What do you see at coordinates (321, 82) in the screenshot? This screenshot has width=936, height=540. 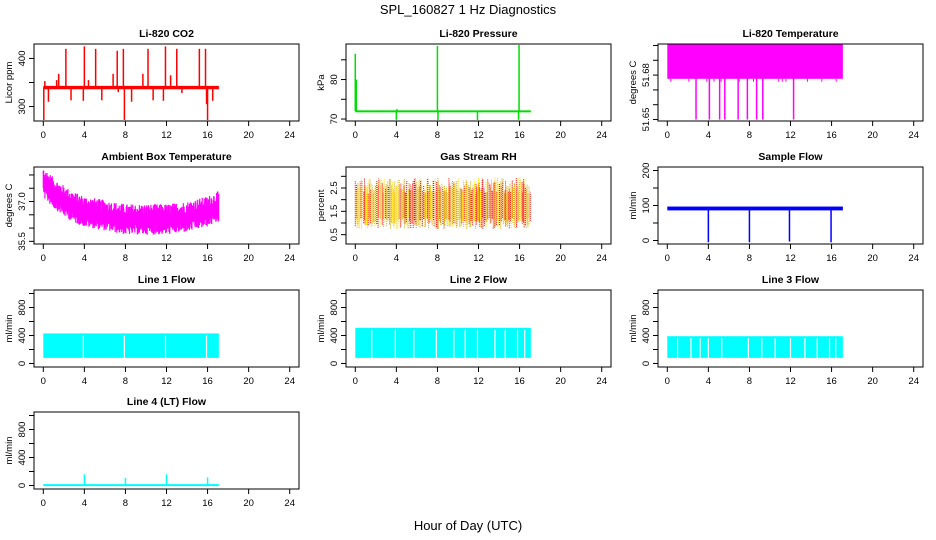 I see `y-axis-label: kPa` at bounding box center [321, 82].